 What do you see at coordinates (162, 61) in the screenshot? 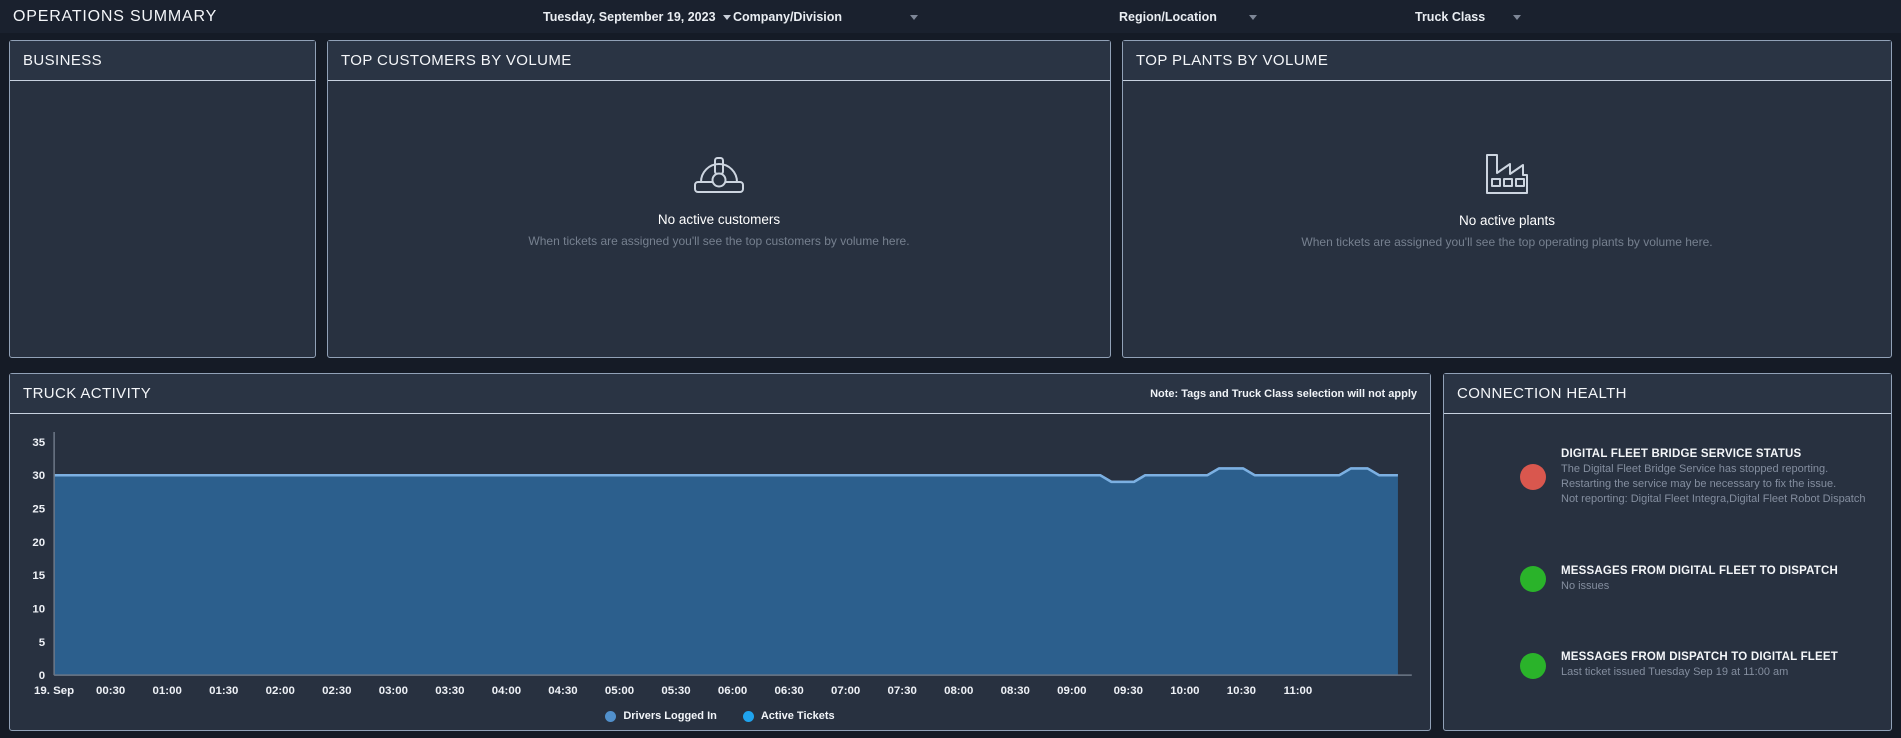
I see `business-panel-header: BUSINESS` at bounding box center [162, 61].